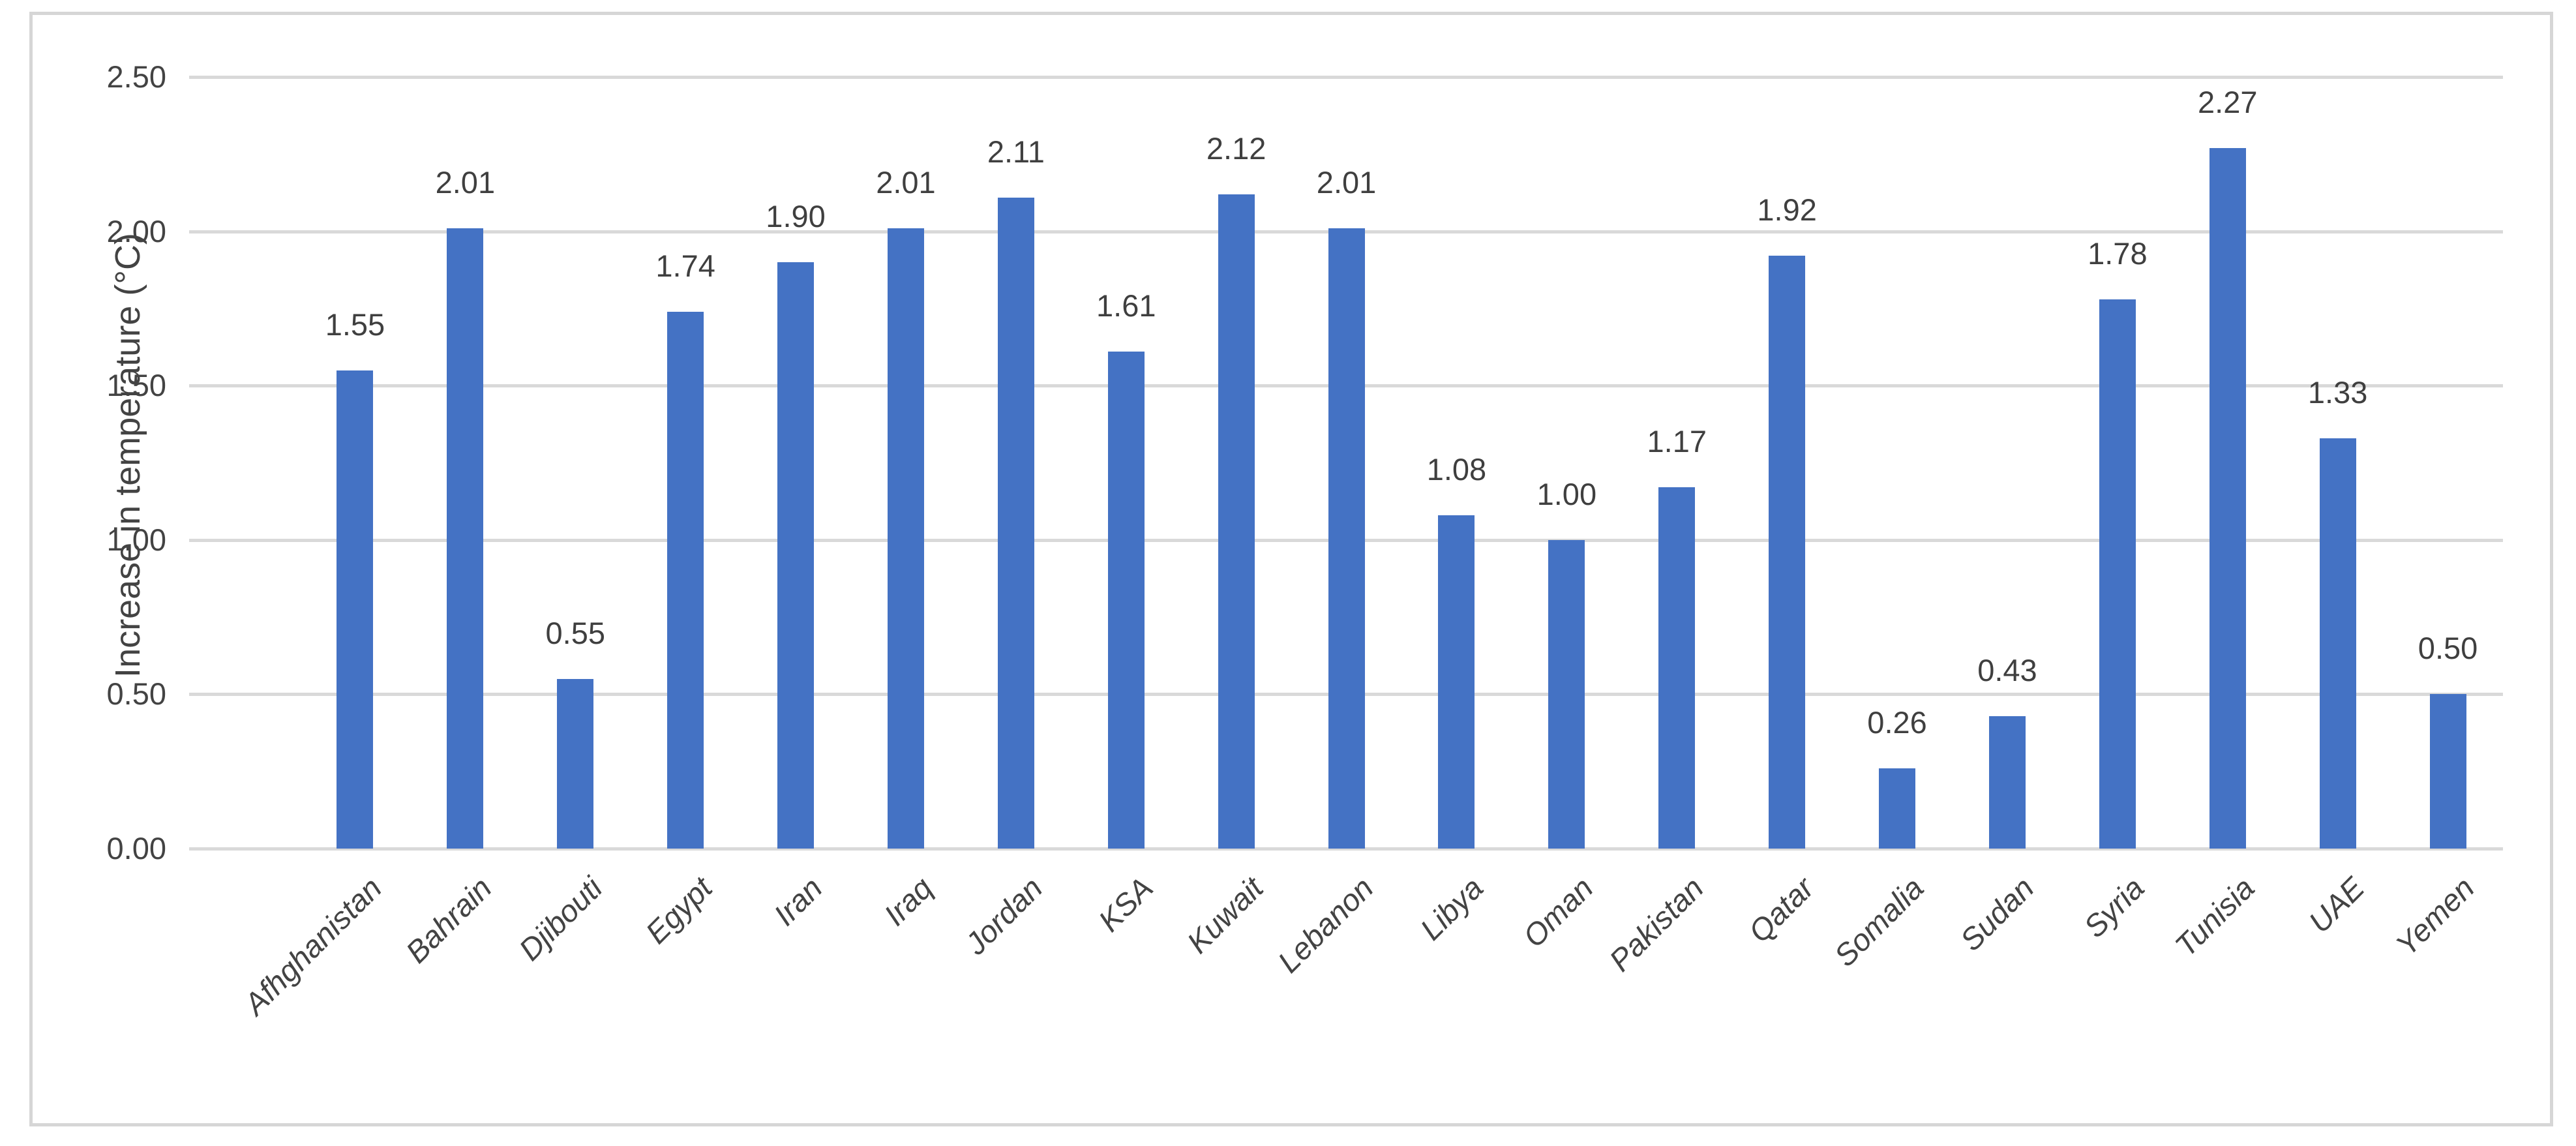  What do you see at coordinates (1236, 148) in the screenshot?
I see `data-label: 2.12` at bounding box center [1236, 148].